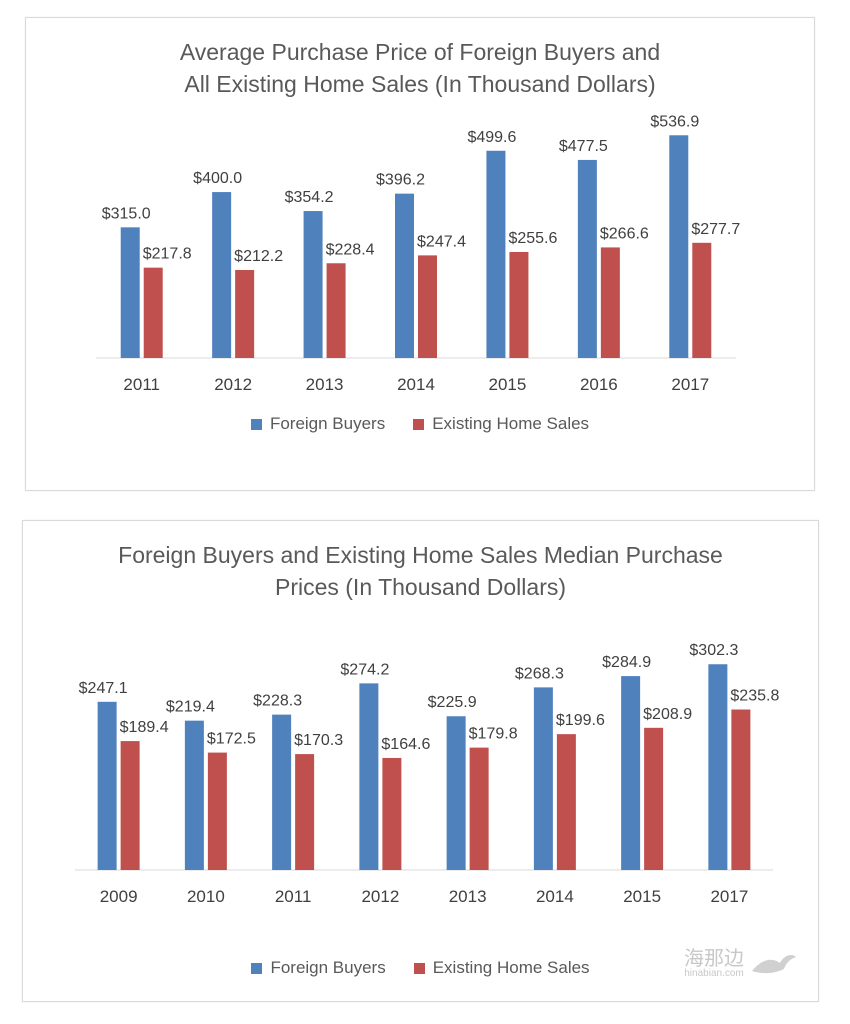 This screenshot has width=850, height=1024. I want to click on data-label-existing-home-sales-2011: $217.8, so click(167, 254).